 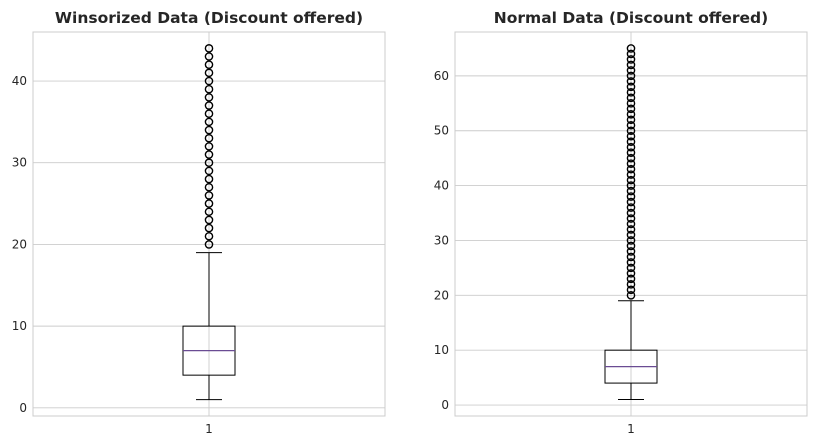 I want to click on chart-title: Winsorized Data (Discount offered), so click(x=209, y=18).